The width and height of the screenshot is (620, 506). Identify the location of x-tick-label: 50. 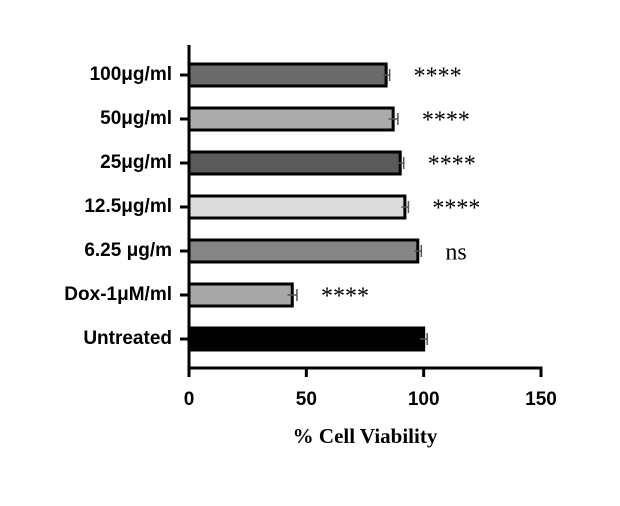
(306, 399).